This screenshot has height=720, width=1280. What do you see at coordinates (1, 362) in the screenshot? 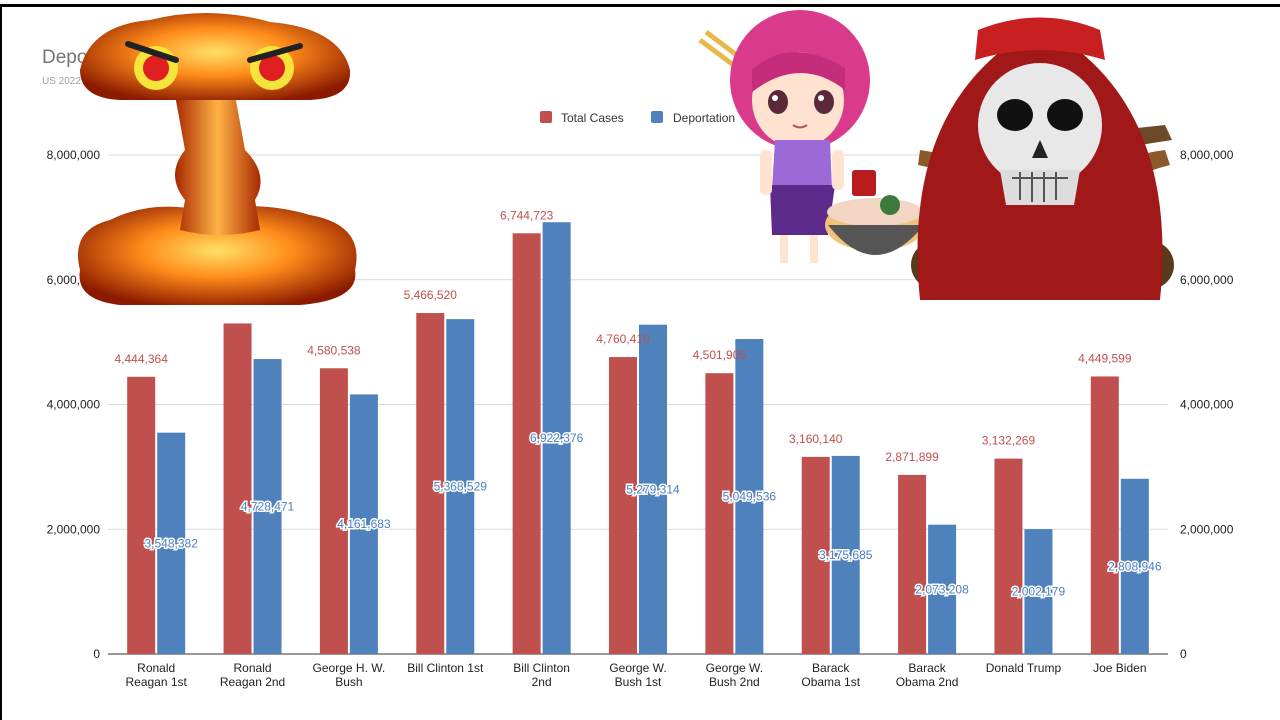
I see `left-border` at bounding box center [1, 362].